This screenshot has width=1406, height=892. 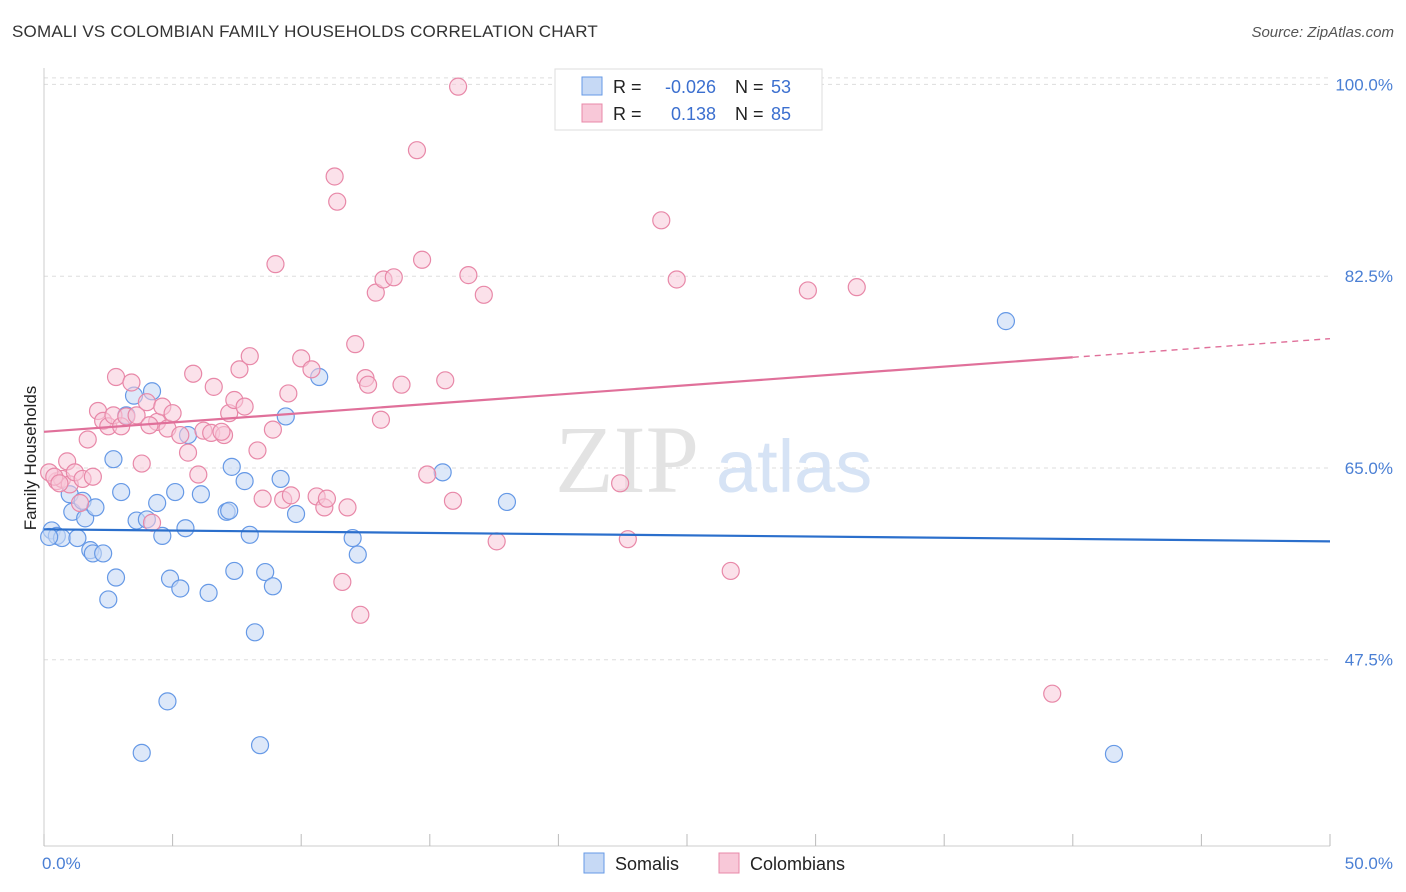 What do you see at coordinates (781, 114) in the screenshot?
I see `colombian-n-value: 85` at bounding box center [781, 114].